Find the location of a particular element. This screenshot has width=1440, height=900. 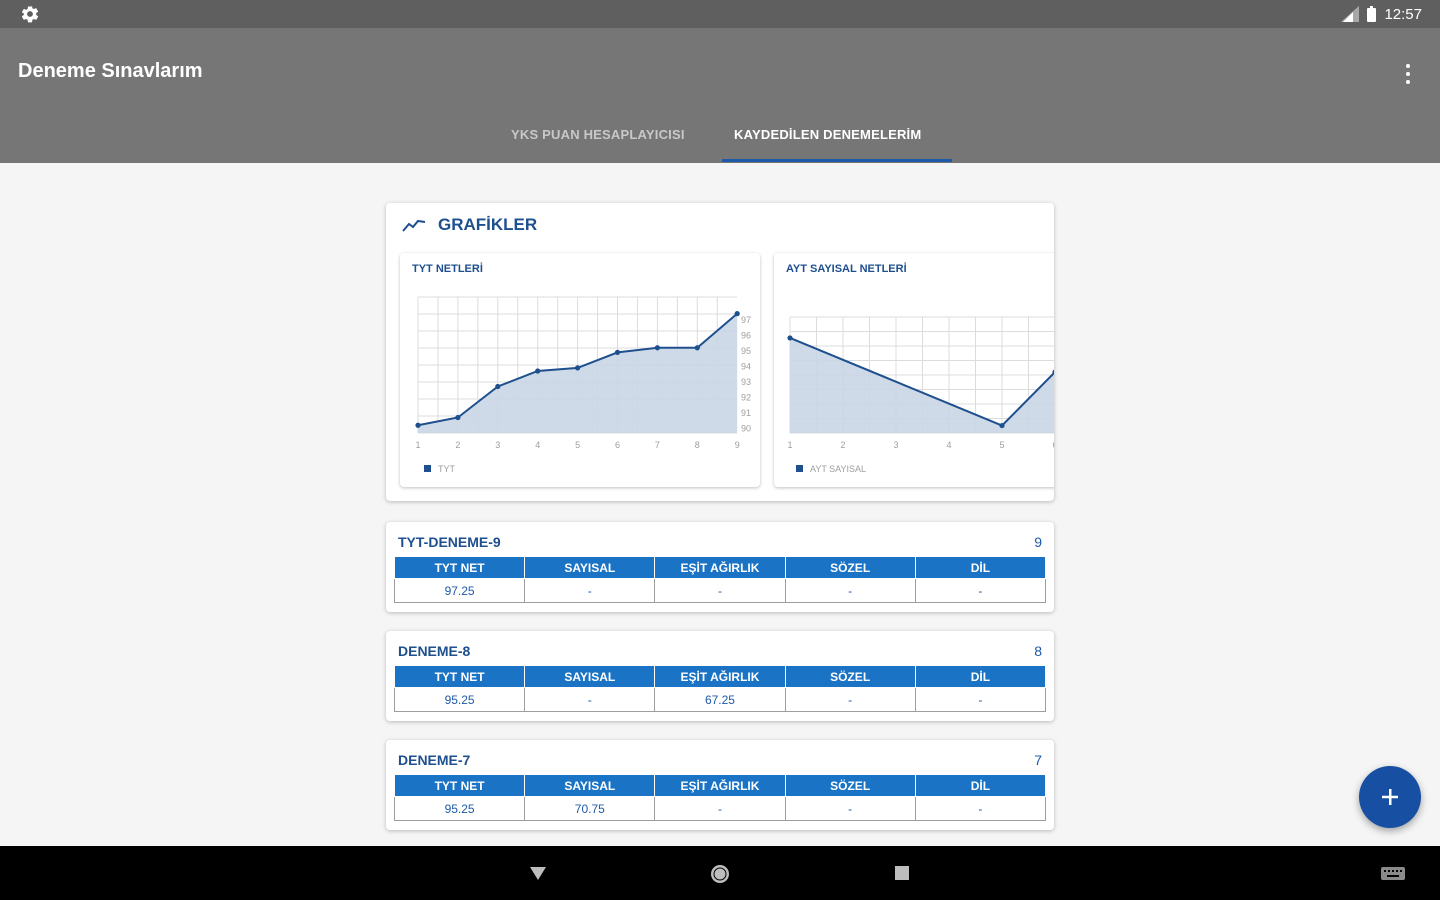

chart-ayt-sayisal-netleri: AYT SAYISAL NETLERİ 1 2 3 4 5 6 AYT SAYISAL is located at coordinates (914, 370).